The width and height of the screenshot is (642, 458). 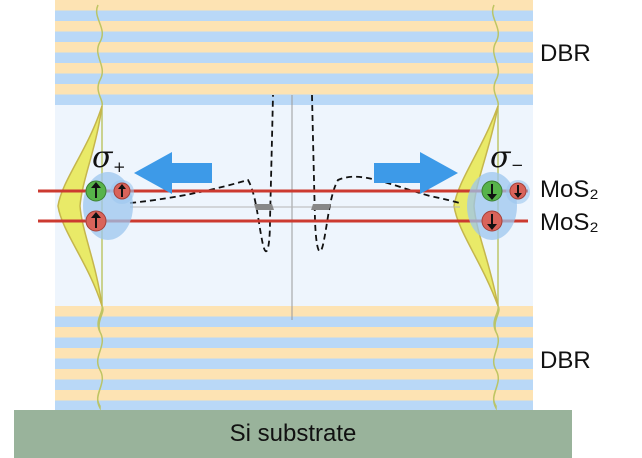 I want to click on sigma-minus-subscript: −, so click(x=517, y=165).